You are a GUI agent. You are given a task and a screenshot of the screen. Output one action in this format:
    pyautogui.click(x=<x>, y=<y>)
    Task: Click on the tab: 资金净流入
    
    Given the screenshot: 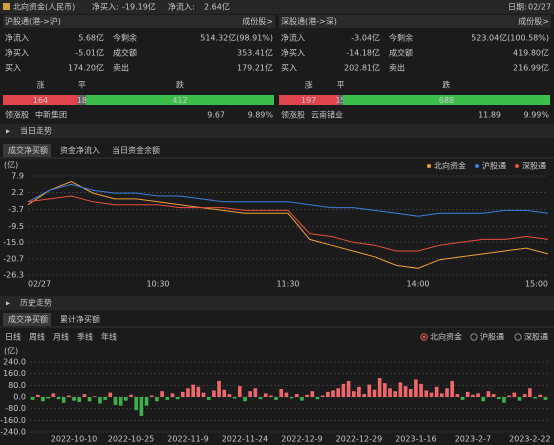 What is the action you would take?
    pyautogui.click(x=80, y=150)
    